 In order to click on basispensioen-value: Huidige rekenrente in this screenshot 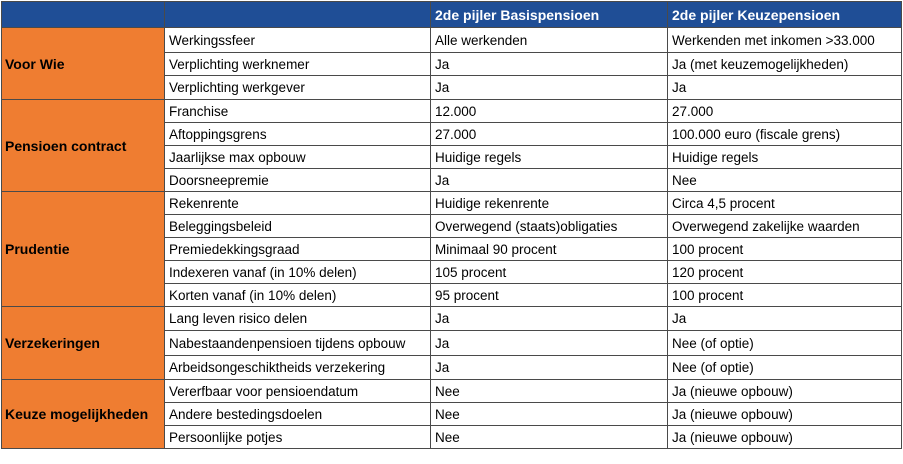, I will do `click(549, 203)`.